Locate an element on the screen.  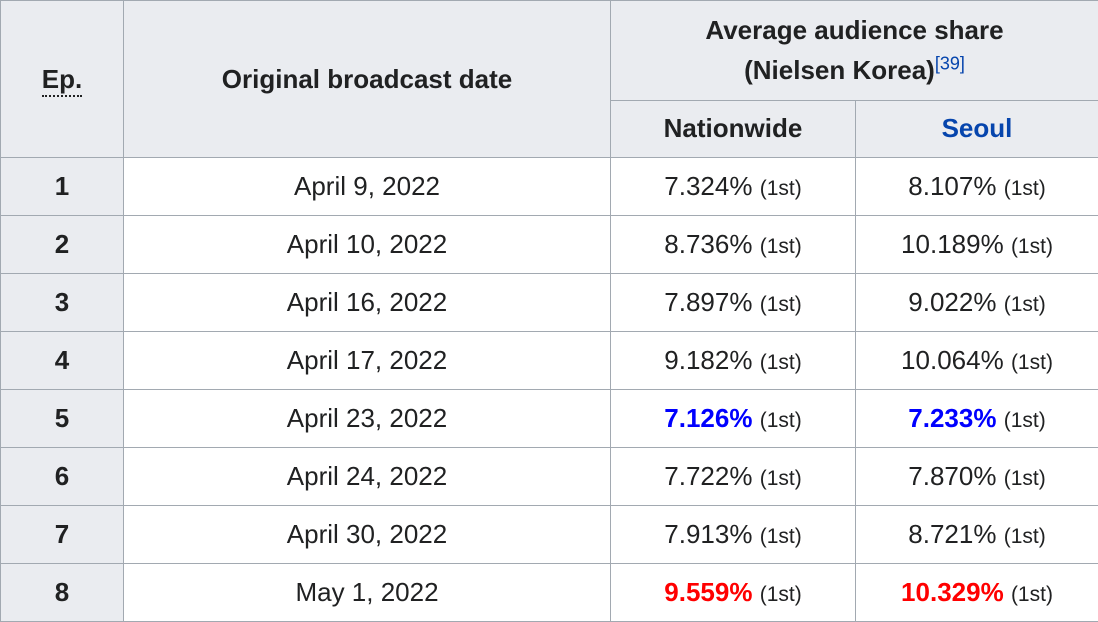
nationwide-share-cell: 8.736% (1st) is located at coordinates (733, 245).